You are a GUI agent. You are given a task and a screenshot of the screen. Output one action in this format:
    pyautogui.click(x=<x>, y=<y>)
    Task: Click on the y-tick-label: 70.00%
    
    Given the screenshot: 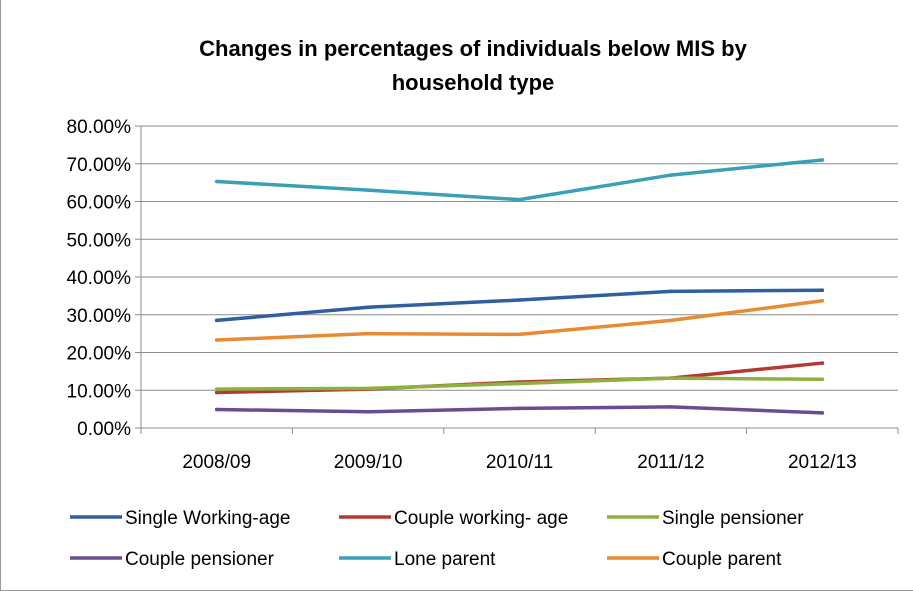 What is the action you would take?
    pyautogui.click(x=99, y=165)
    